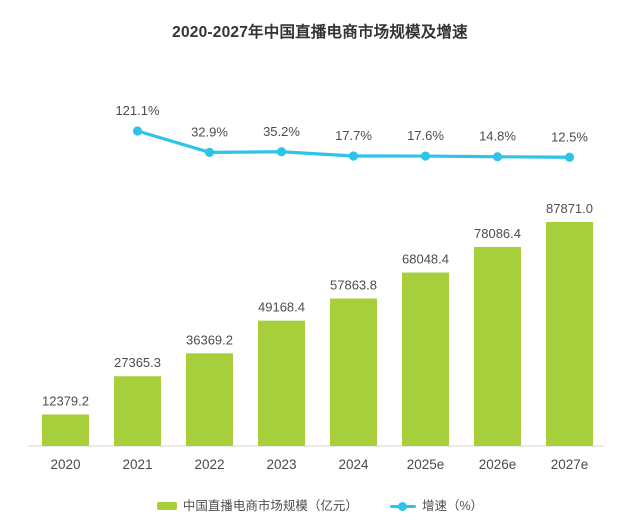  I want to click on growth-point-2025e, so click(425, 156).